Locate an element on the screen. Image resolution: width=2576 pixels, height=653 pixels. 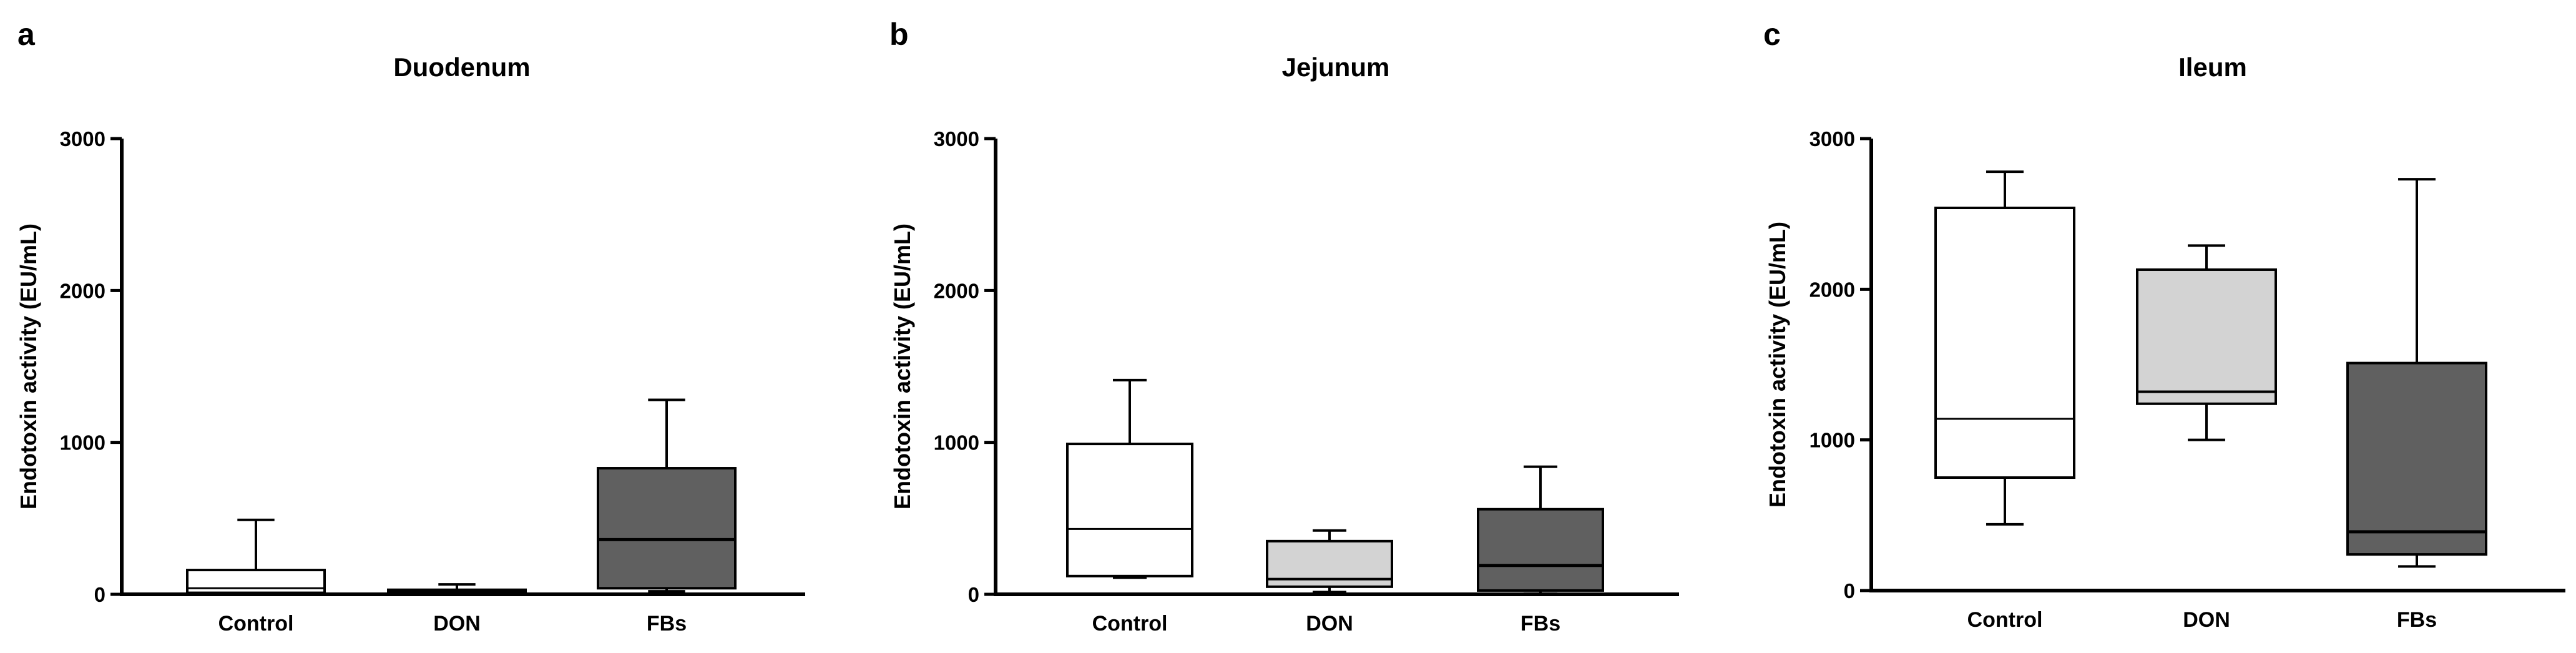
panel-letter: a is located at coordinates (26, 34).